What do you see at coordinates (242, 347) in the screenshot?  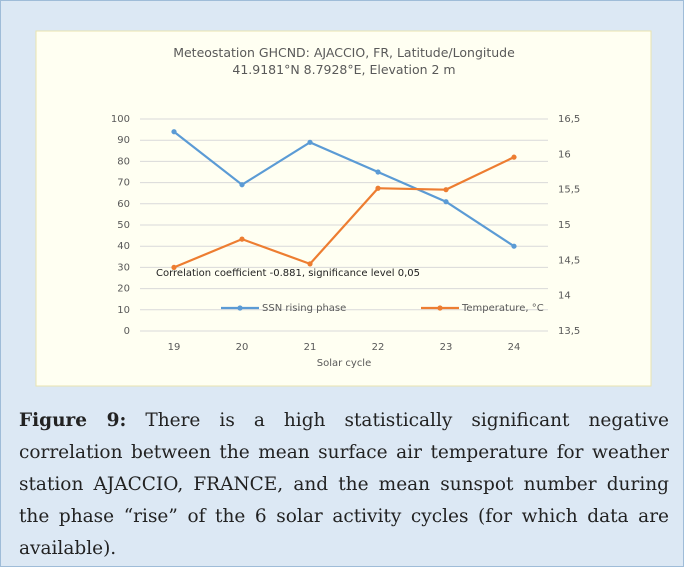 I see `x-tick-label: 20` at bounding box center [242, 347].